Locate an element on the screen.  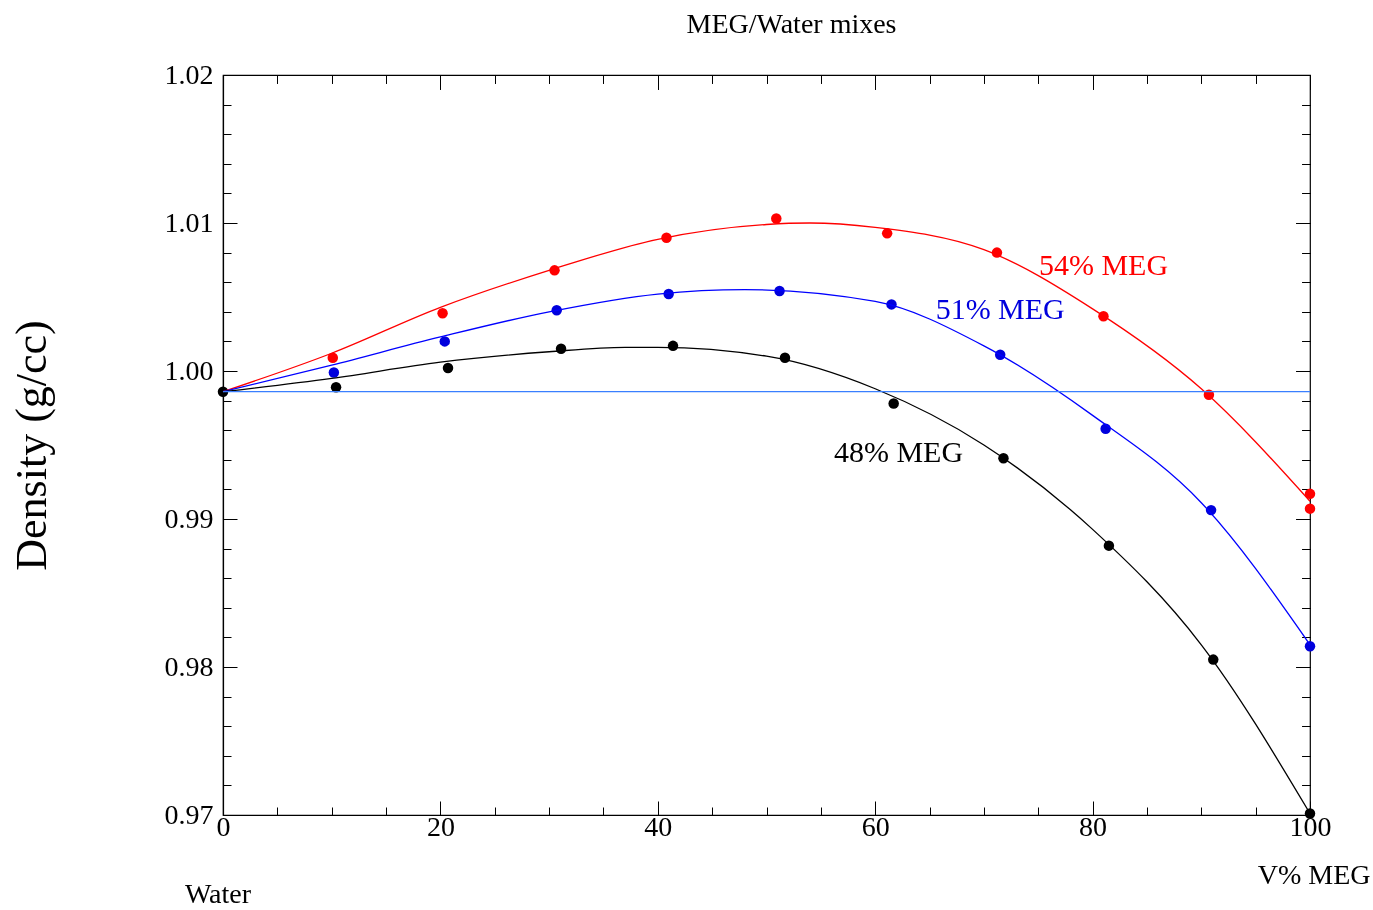
series-label: 54% MEG is located at coordinates (1103, 265).